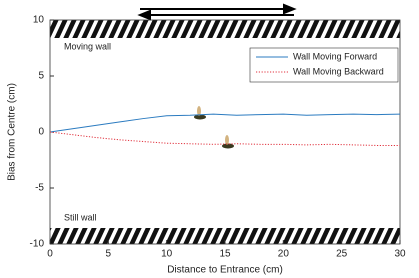  I want to click on x-axis-label: Distance to Entrance (cm), so click(225, 270).